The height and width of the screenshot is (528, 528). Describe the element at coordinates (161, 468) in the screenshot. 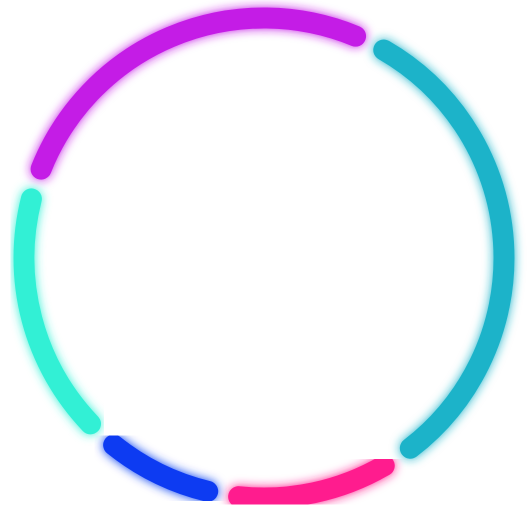

I see `segment-blue` at that location.